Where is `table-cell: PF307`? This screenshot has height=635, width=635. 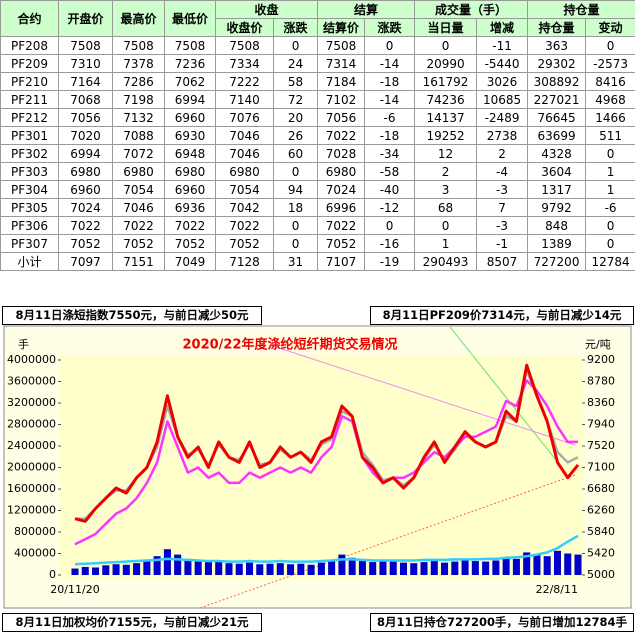
table-cell: PF307 is located at coordinates (29, 243).